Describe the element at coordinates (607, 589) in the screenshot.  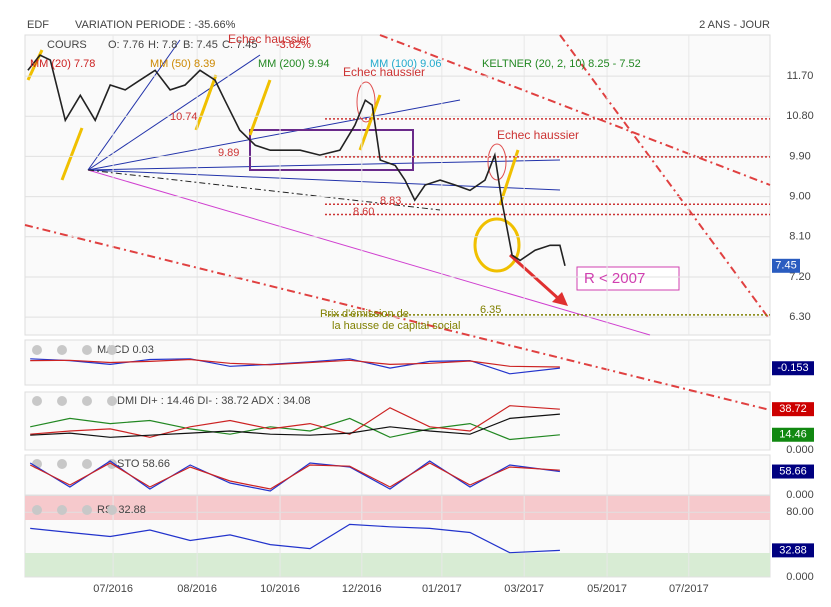
I see `x-tick-label: 05/2017` at that location.